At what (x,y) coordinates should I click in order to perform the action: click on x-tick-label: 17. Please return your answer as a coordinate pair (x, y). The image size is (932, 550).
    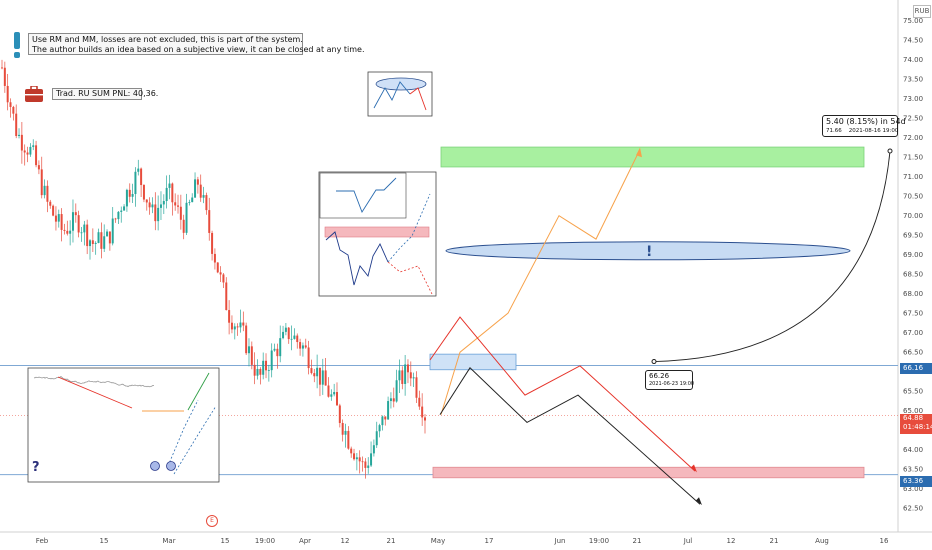
    Looking at the image, I should click on (489, 541).